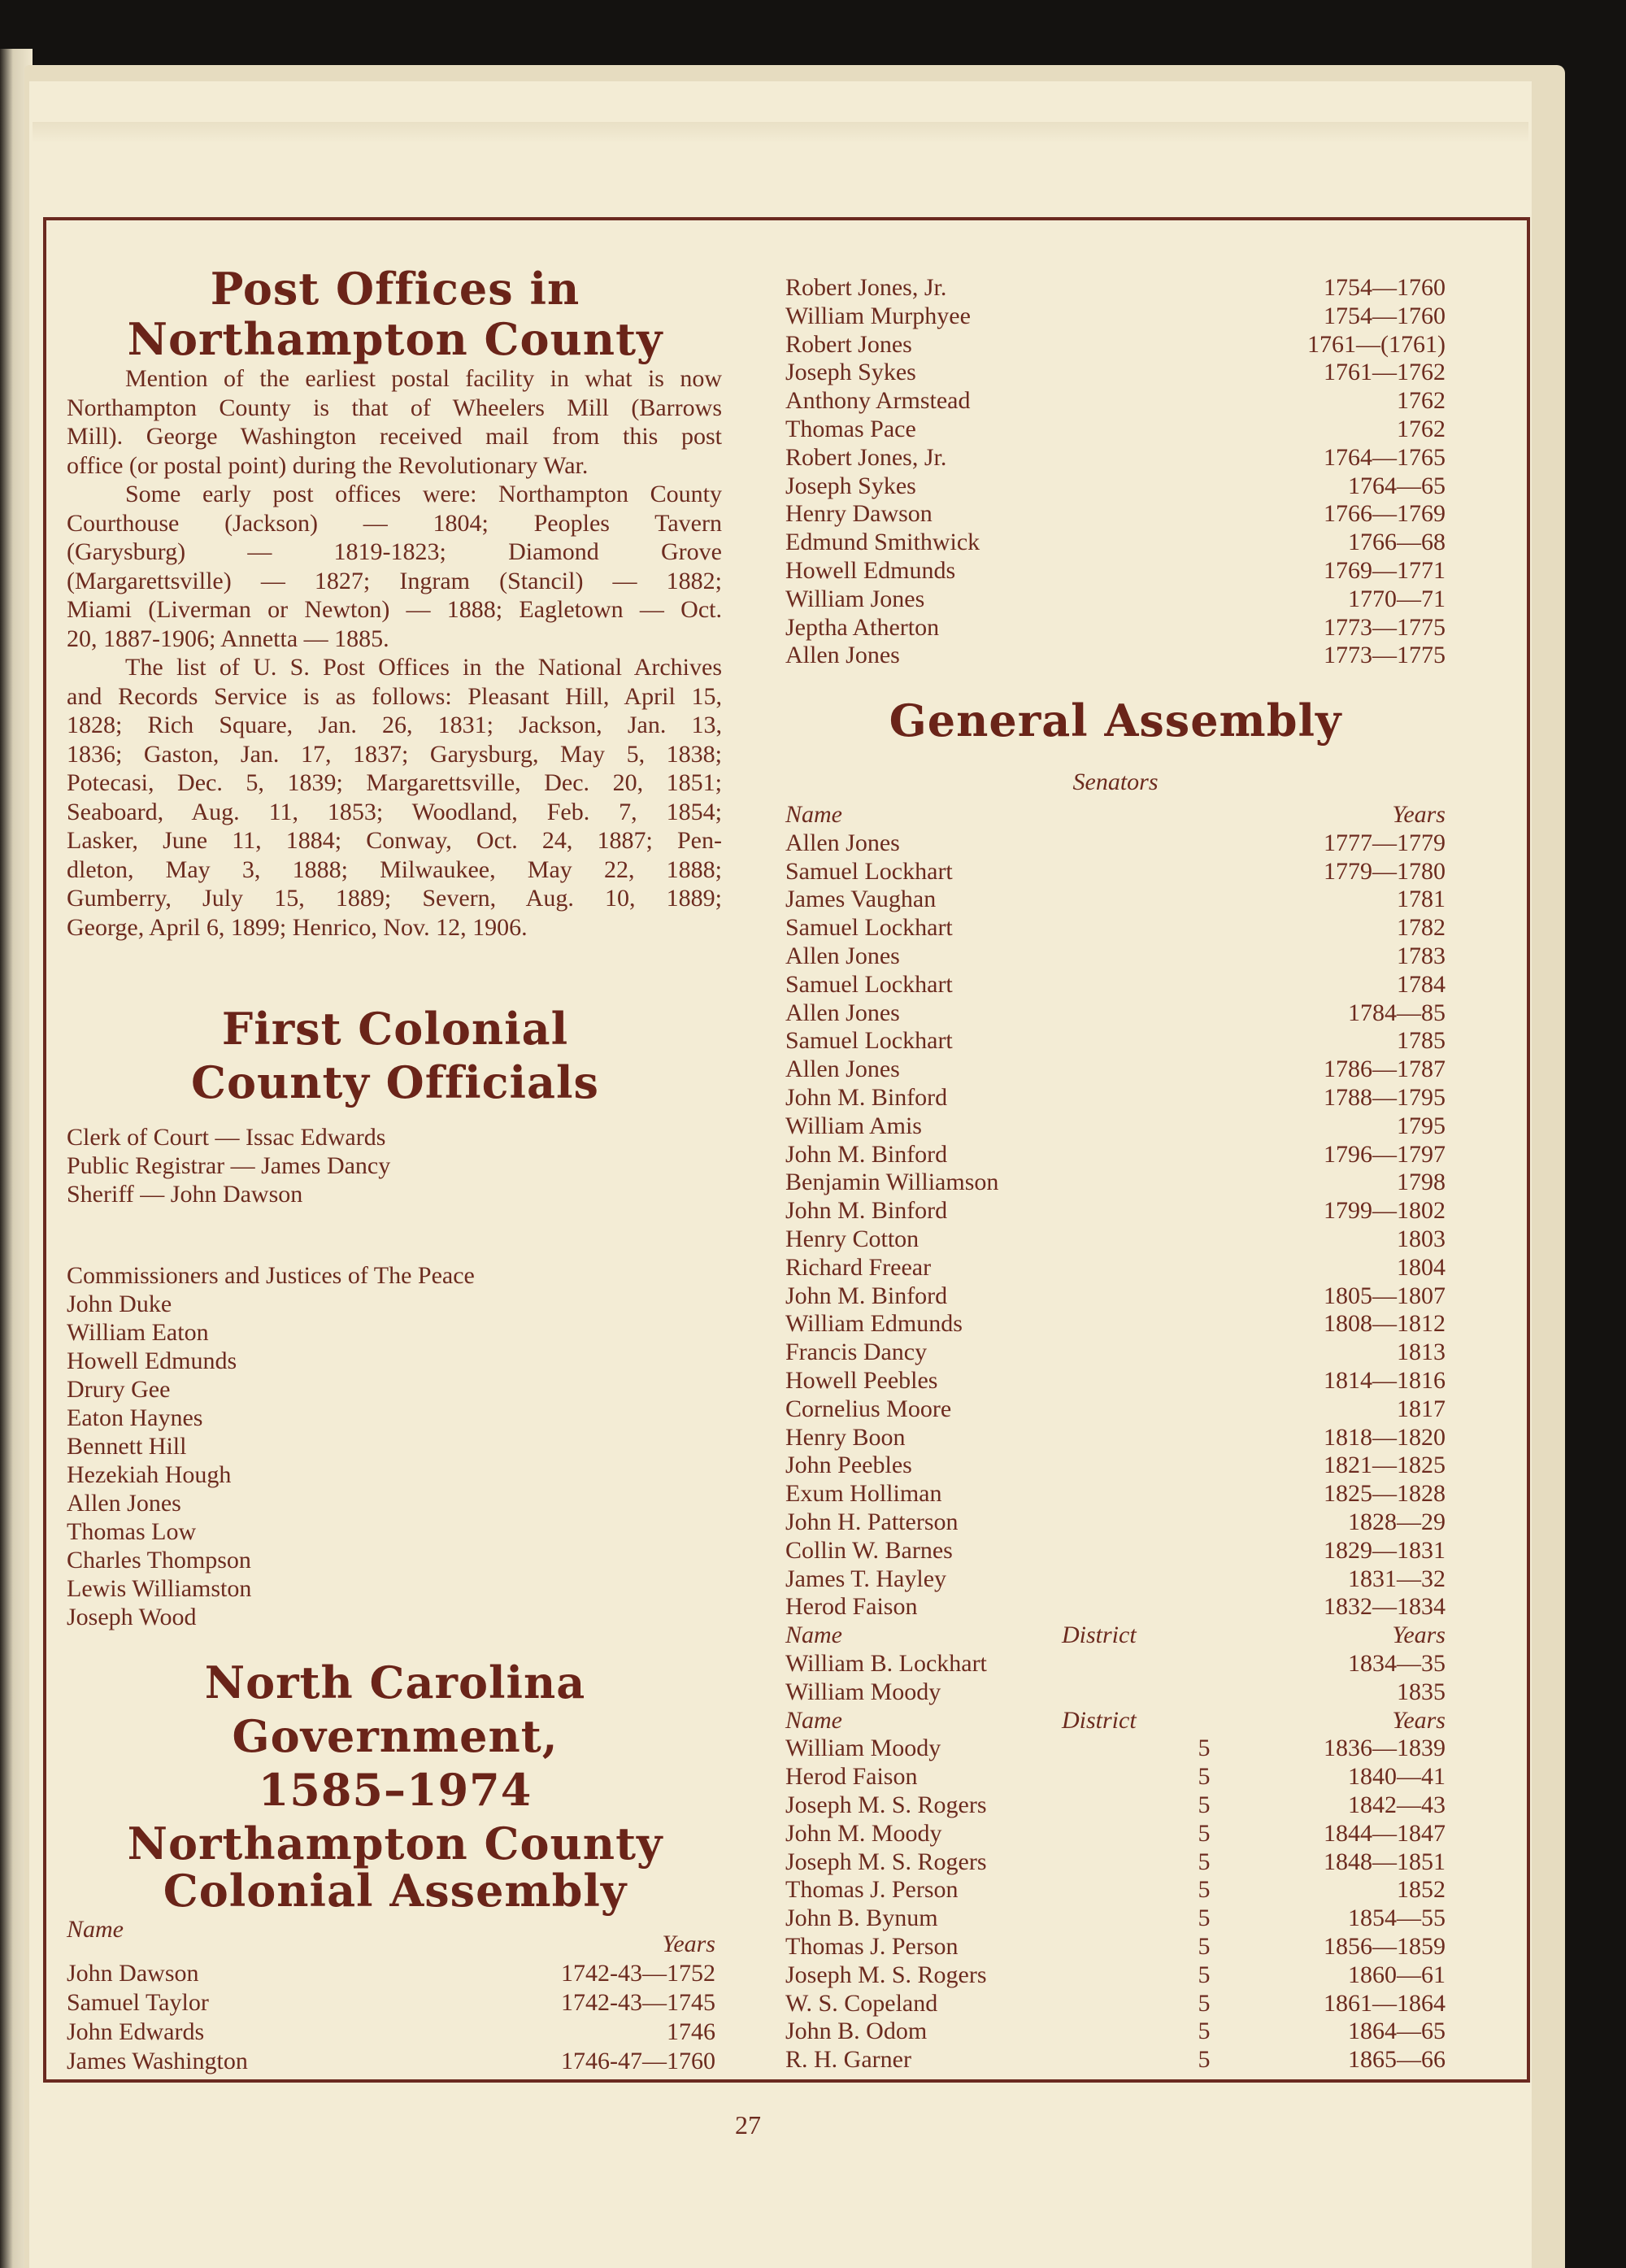 The height and width of the screenshot is (2268, 1626). Describe the element at coordinates (848, 2060) in the screenshot. I see `representative-name: R. H. Garner` at that location.